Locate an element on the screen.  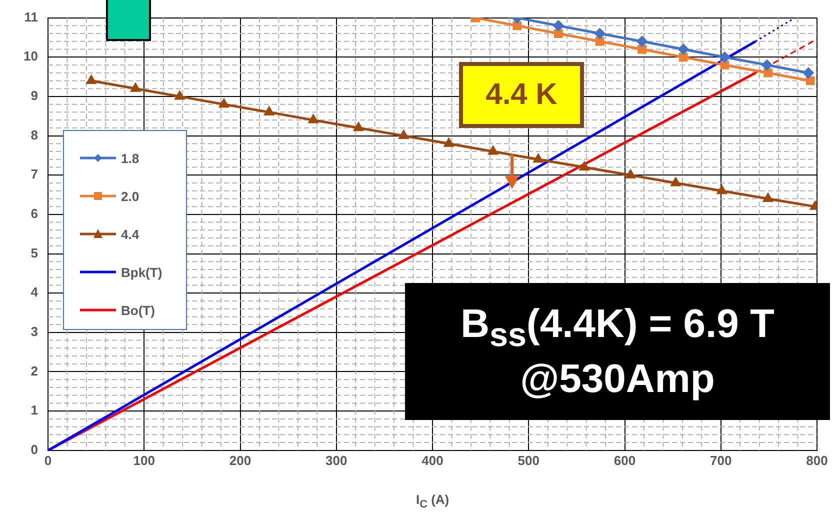
legend-label: 1.8 is located at coordinates (130, 158).